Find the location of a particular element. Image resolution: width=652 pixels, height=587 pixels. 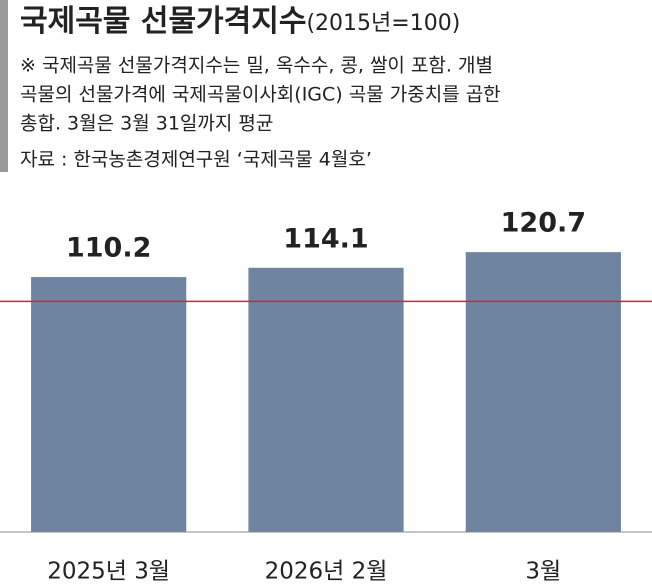

title: 국제곡물 선물가격지수 is located at coordinates (163, 21).